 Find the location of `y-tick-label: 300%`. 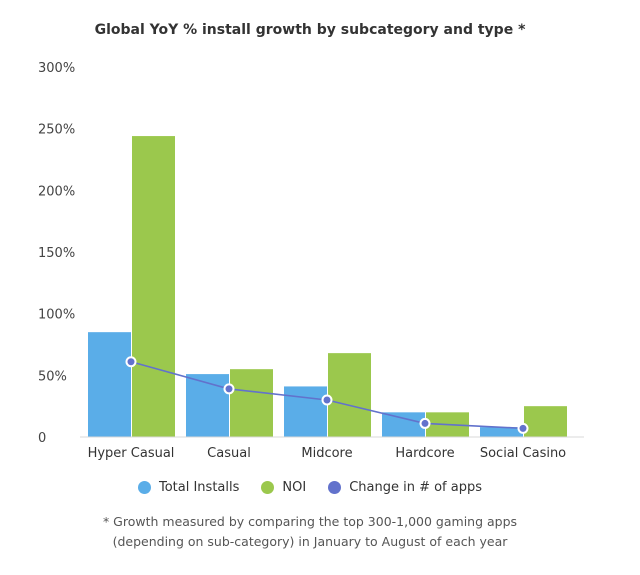

y-tick-label: 300% is located at coordinates (56, 68).